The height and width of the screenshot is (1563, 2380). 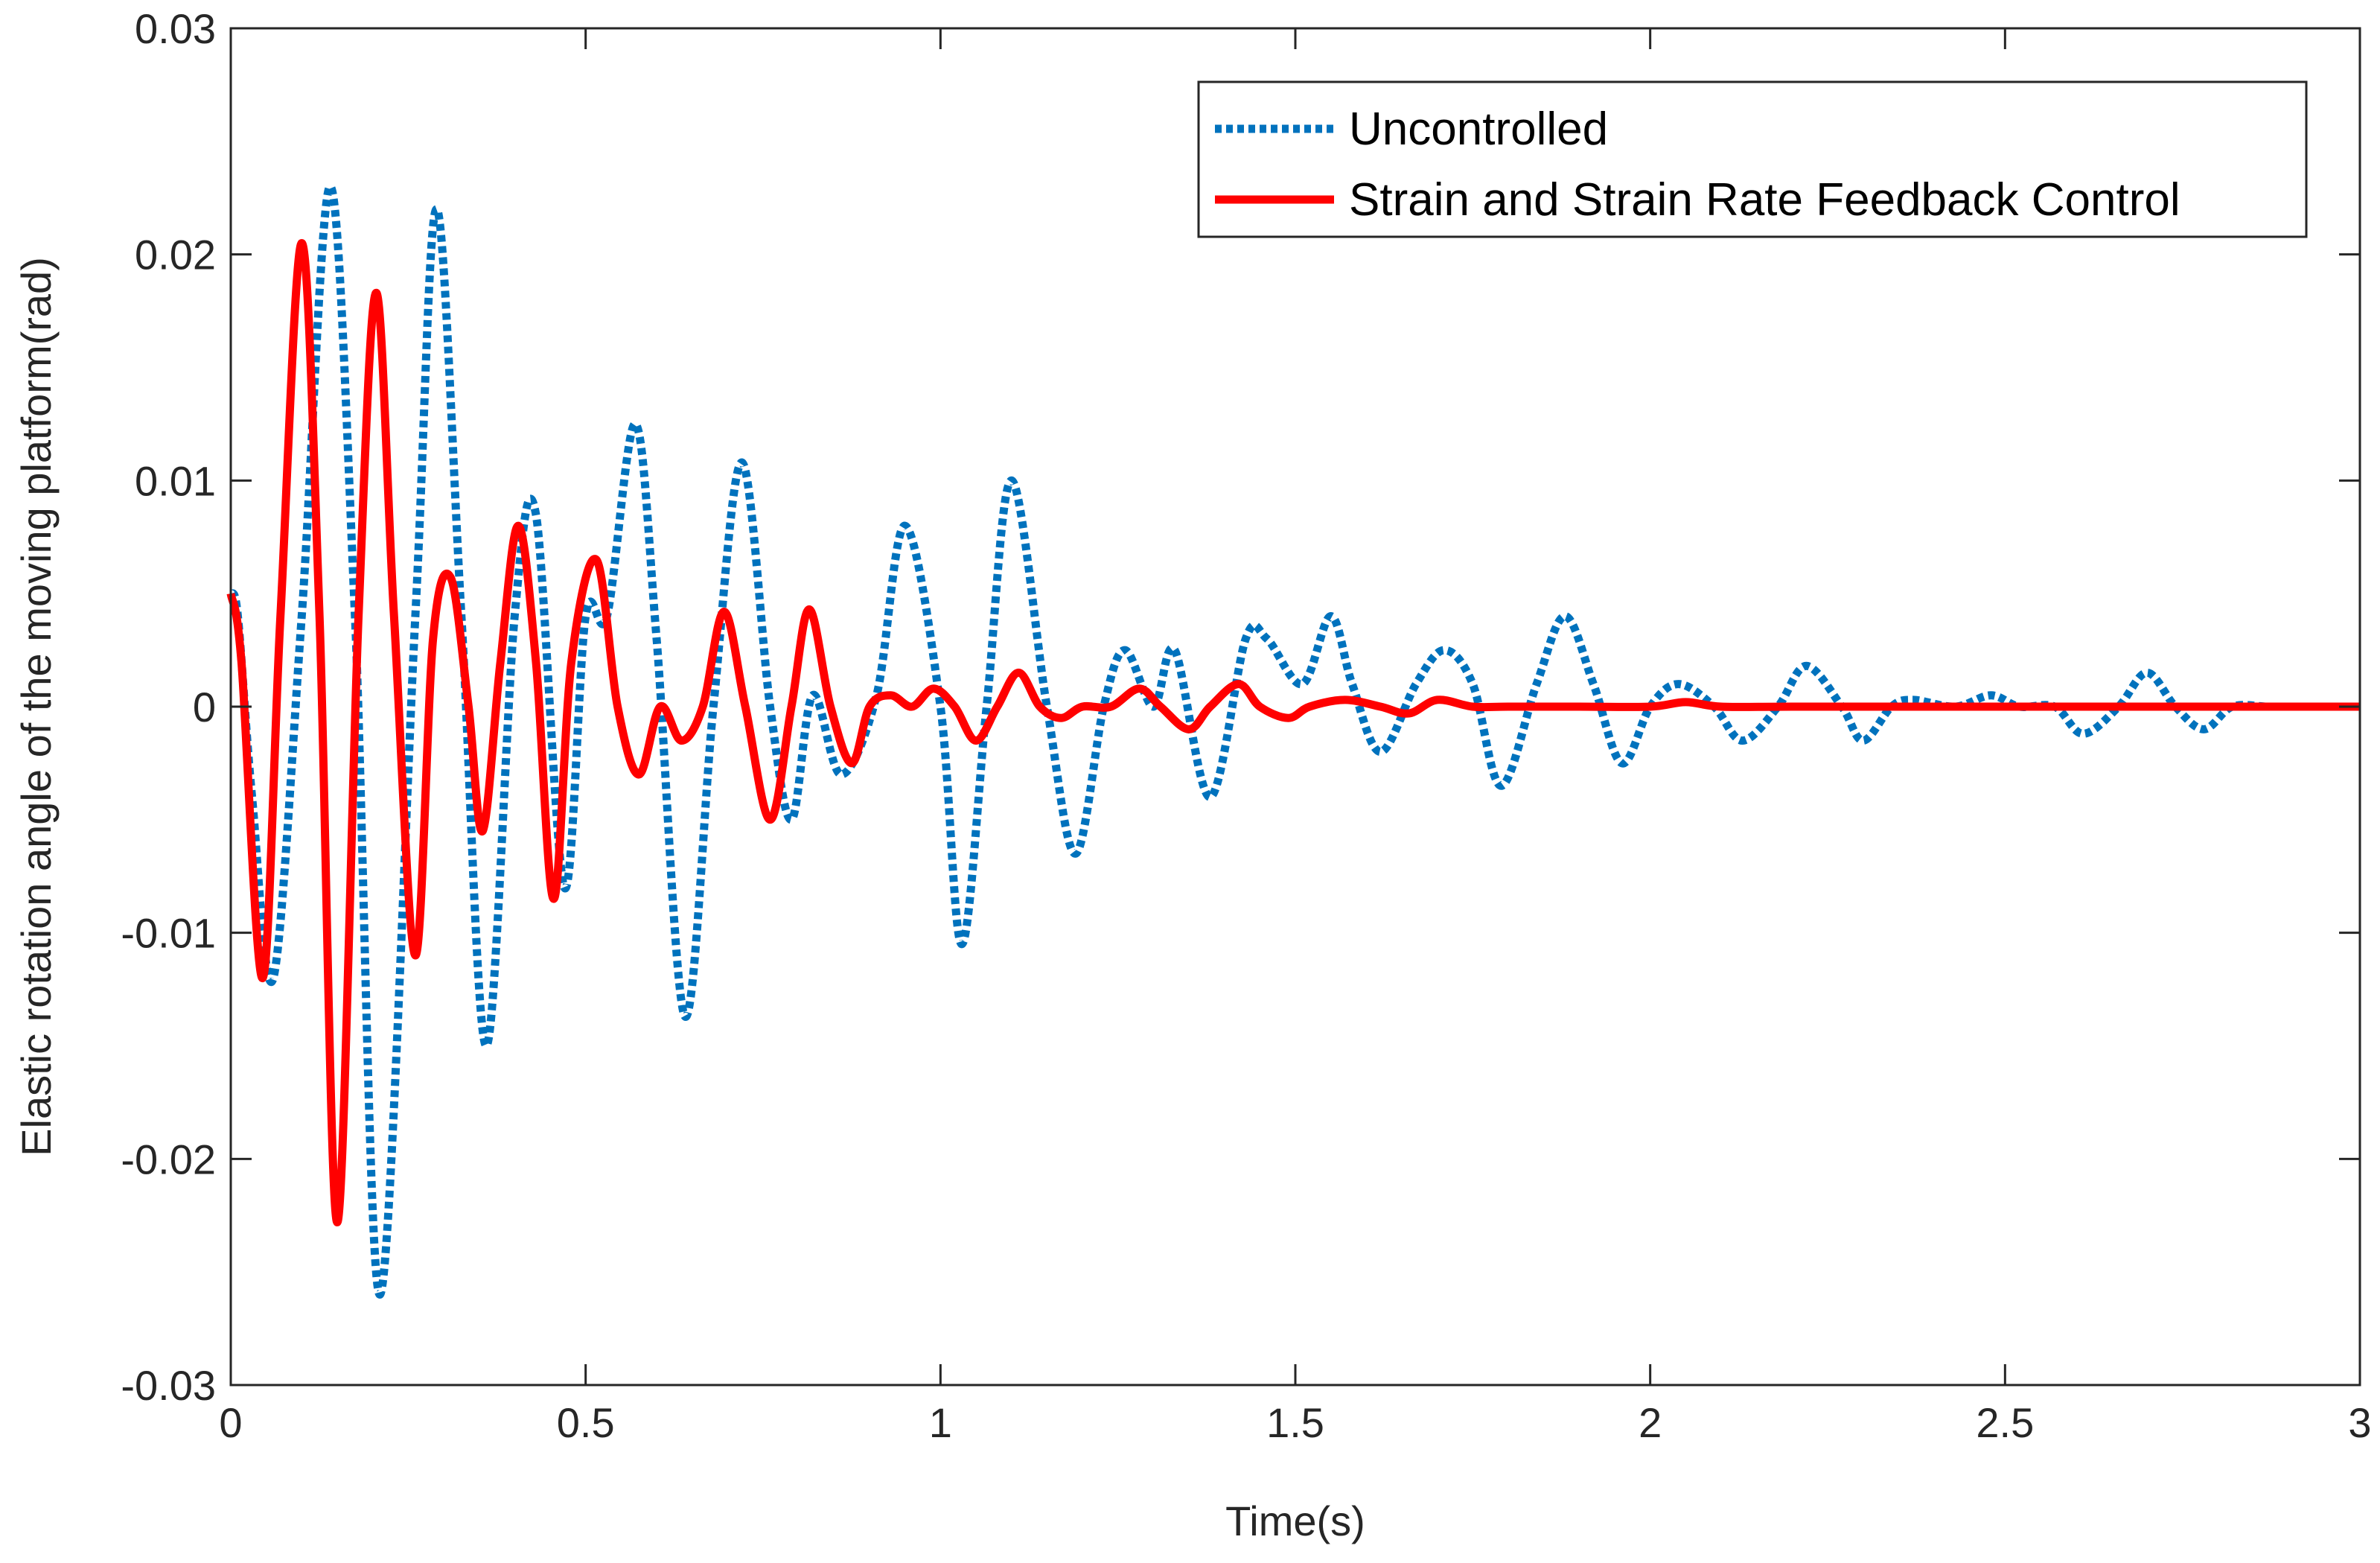 I want to click on y-tick-label: 0, so click(x=204, y=707).